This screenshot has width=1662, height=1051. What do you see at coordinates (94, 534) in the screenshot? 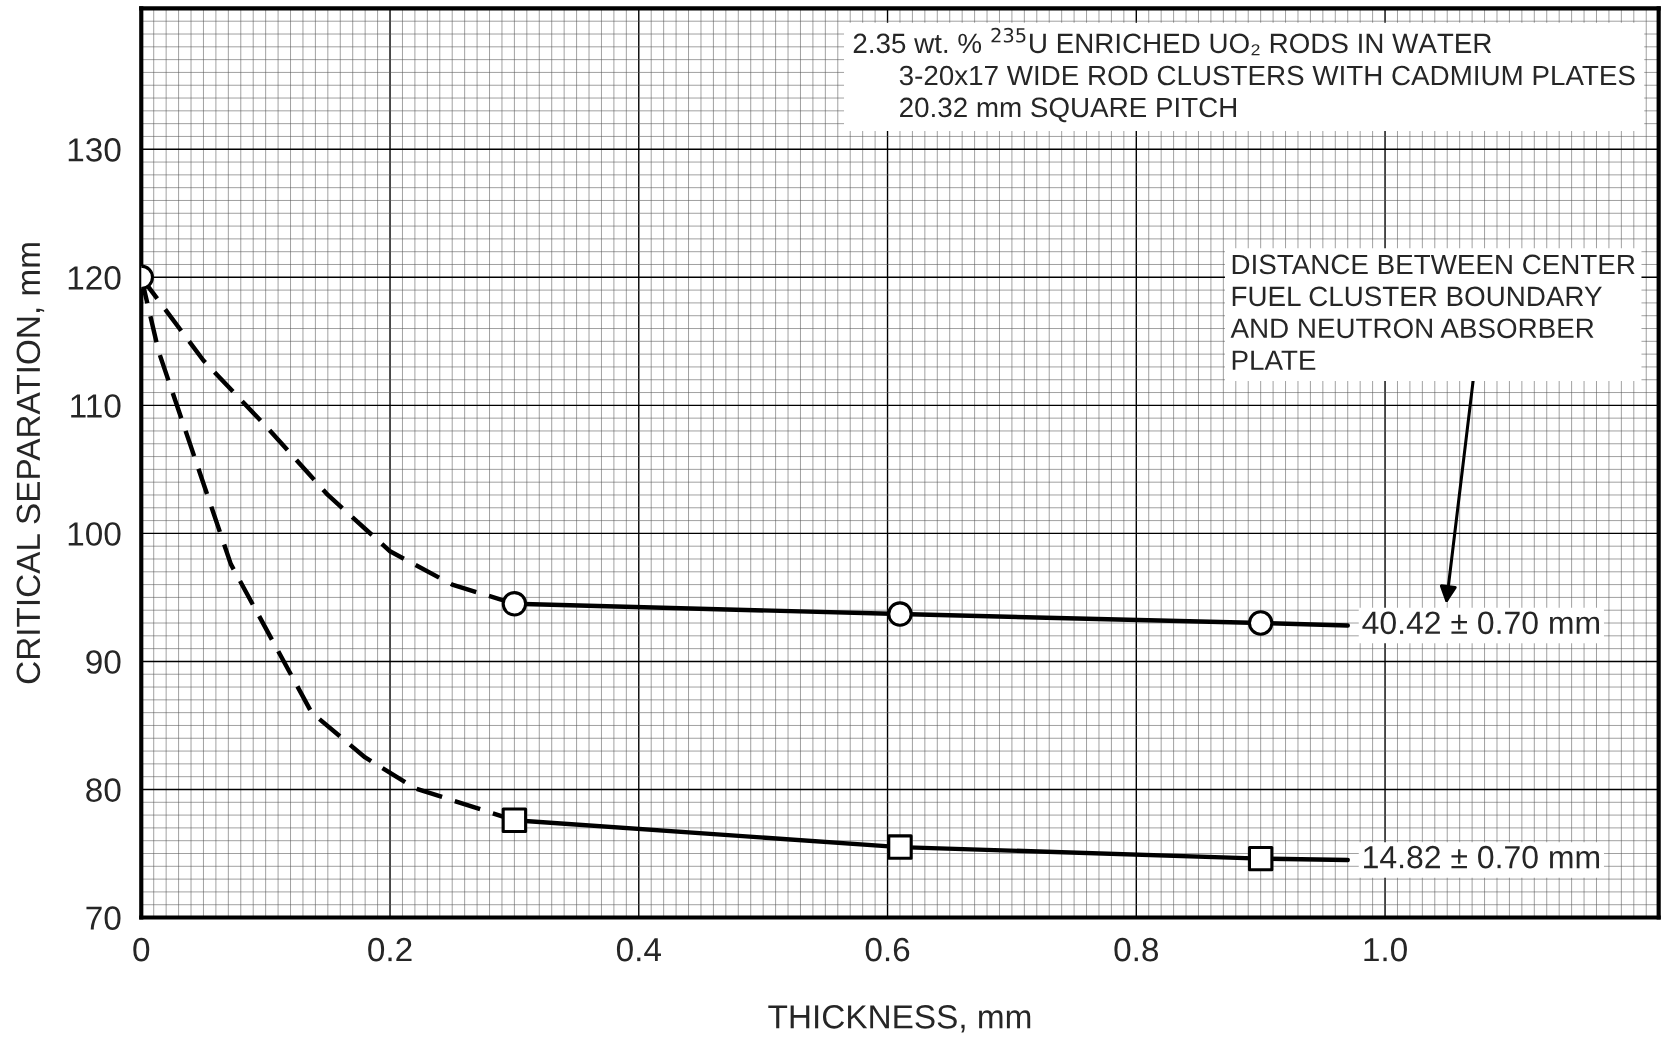
I see `y-tick-label: 100` at bounding box center [94, 534].